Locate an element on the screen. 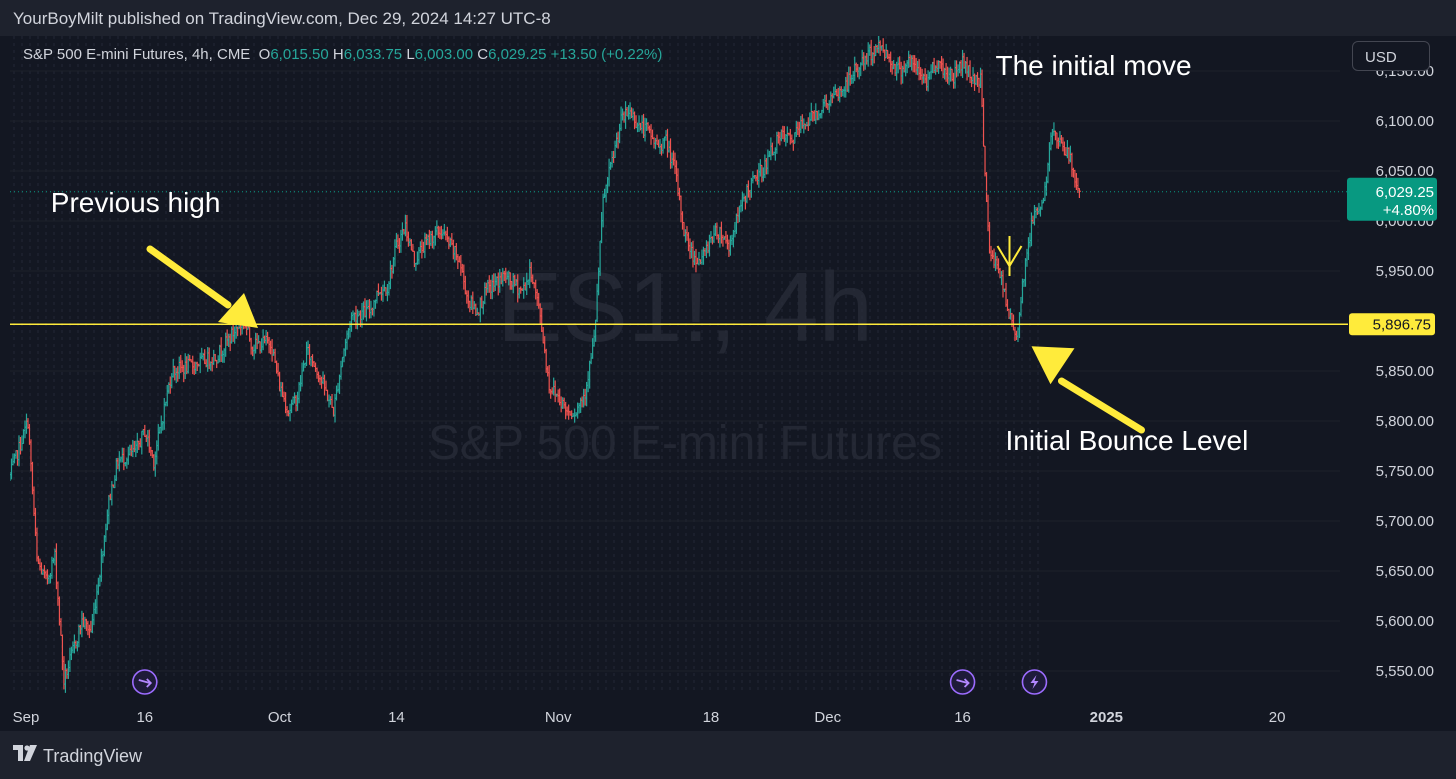 The width and height of the screenshot is (1456, 779). x-tick-label: 18 is located at coordinates (711, 717).